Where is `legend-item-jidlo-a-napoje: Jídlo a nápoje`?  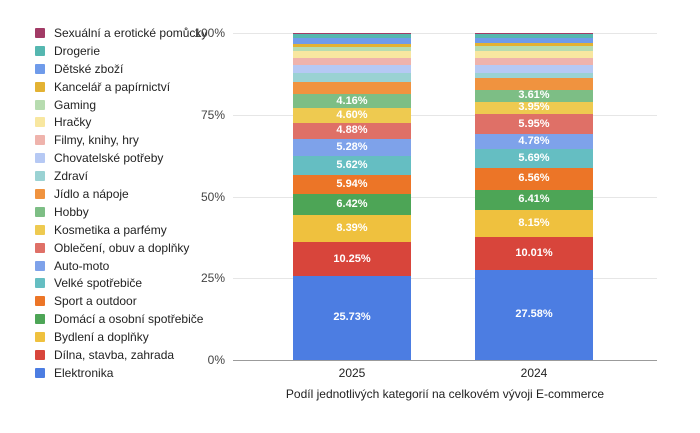
legend-item-jidlo-a-napoje: Jídlo a nápoje is located at coordinates (121, 194).